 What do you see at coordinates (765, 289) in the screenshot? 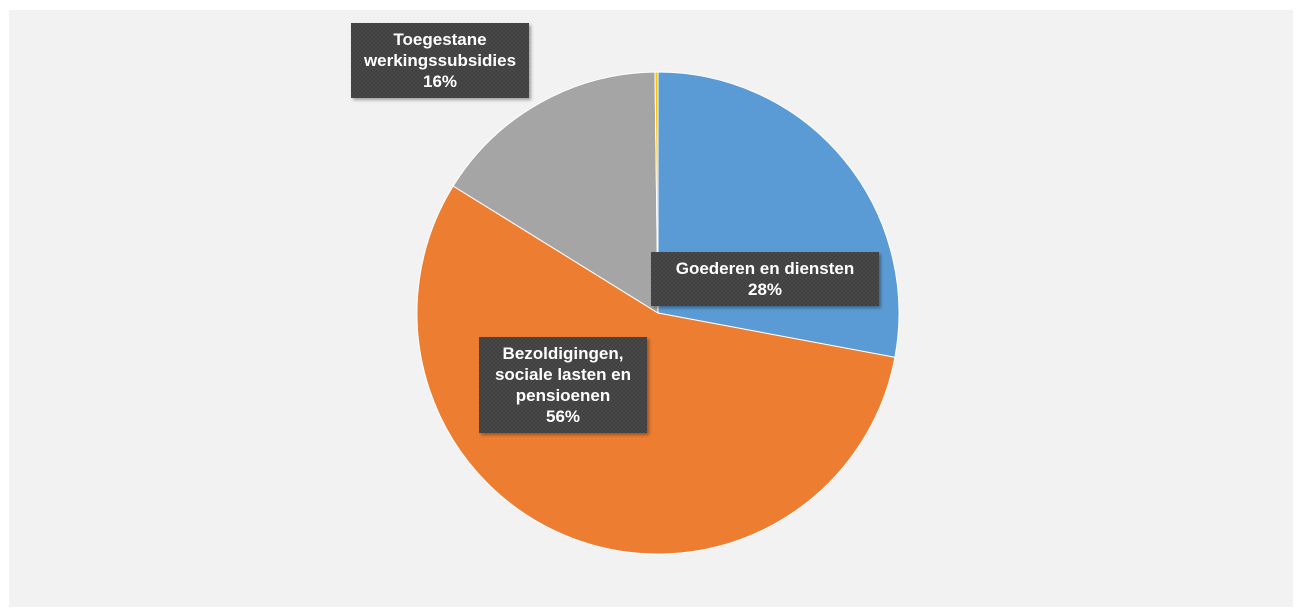
I see `data-label-text: 28%` at bounding box center [765, 289].